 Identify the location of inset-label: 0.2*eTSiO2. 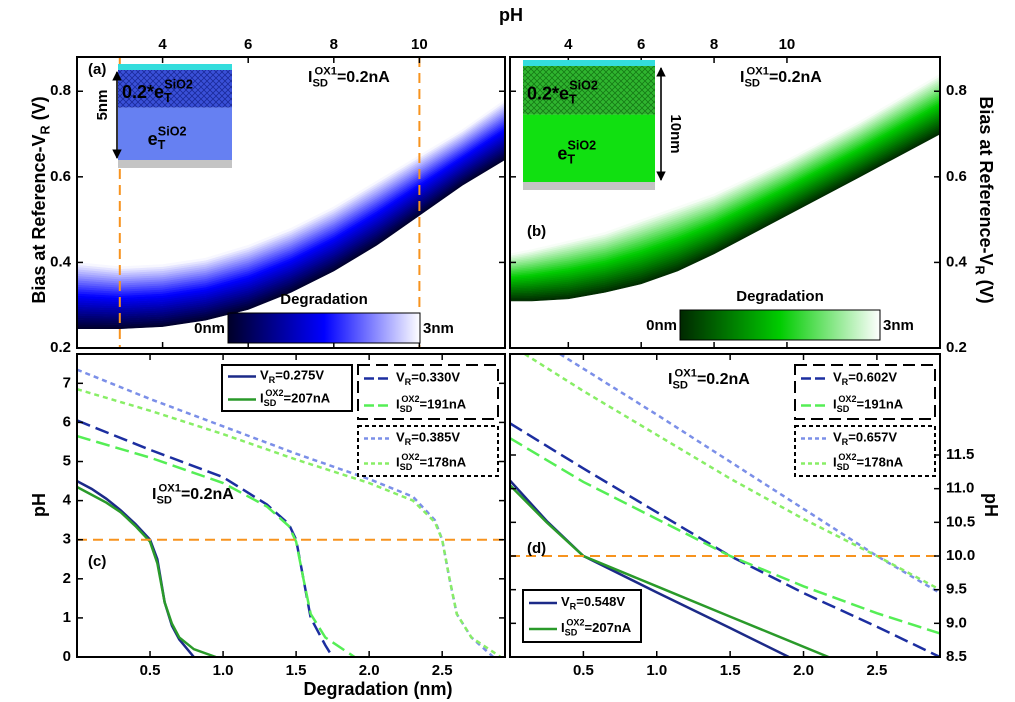
(562, 93).